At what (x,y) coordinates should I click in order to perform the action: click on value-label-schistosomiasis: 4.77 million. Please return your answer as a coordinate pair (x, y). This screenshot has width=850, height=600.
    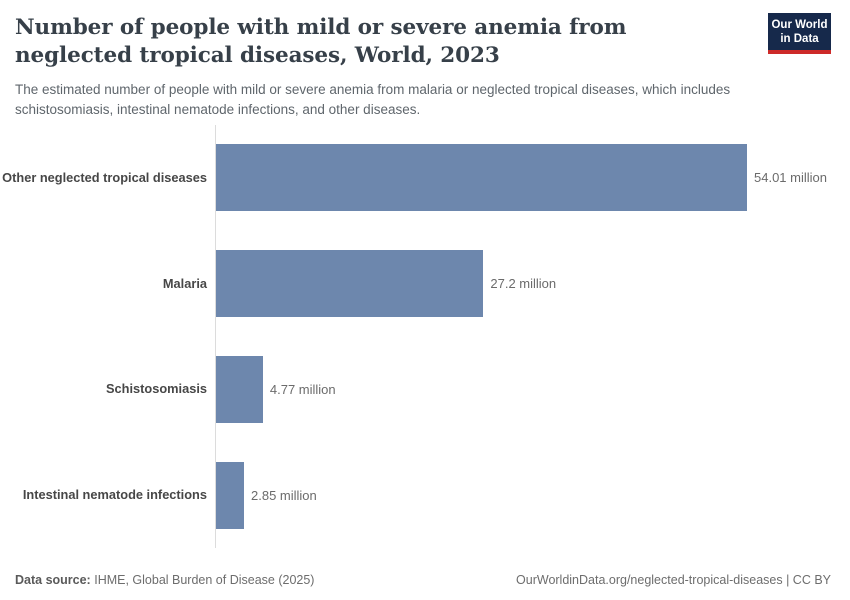
    Looking at the image, I should click on (302, 389).